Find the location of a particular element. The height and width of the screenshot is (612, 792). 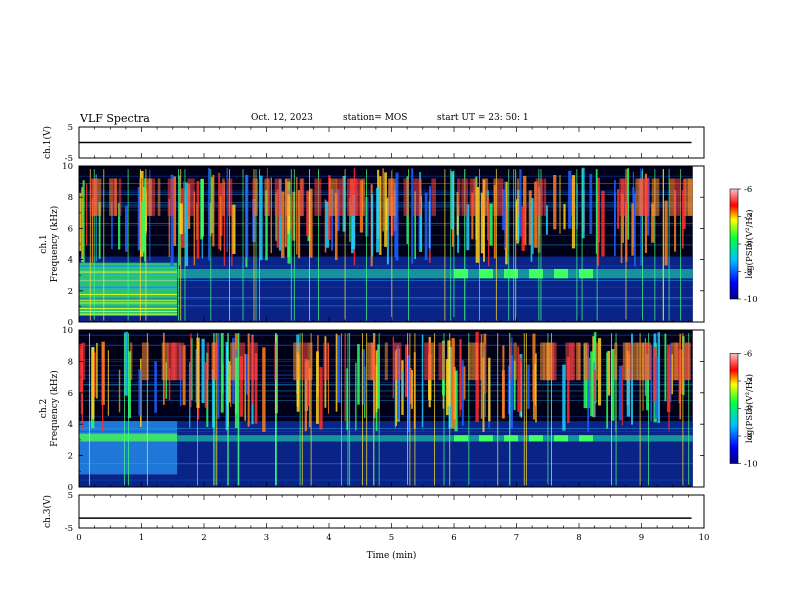

y-axis-label: ch.1 is located at coordinates (44, 243).